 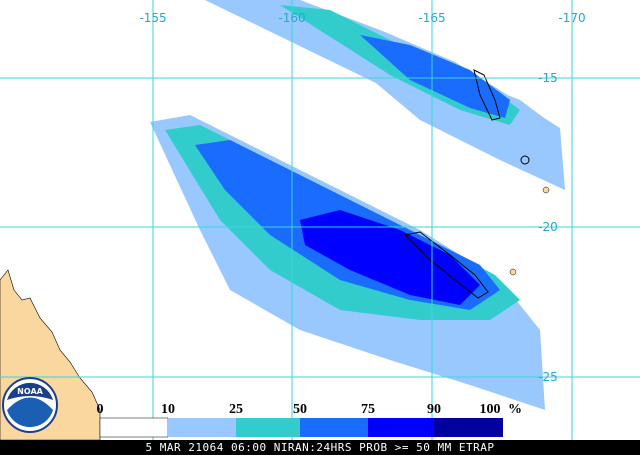 What do you see at coordinates (300, 409) in the screenshot?
I see `colorbar-label: 50` at bounding box center [300, 409].